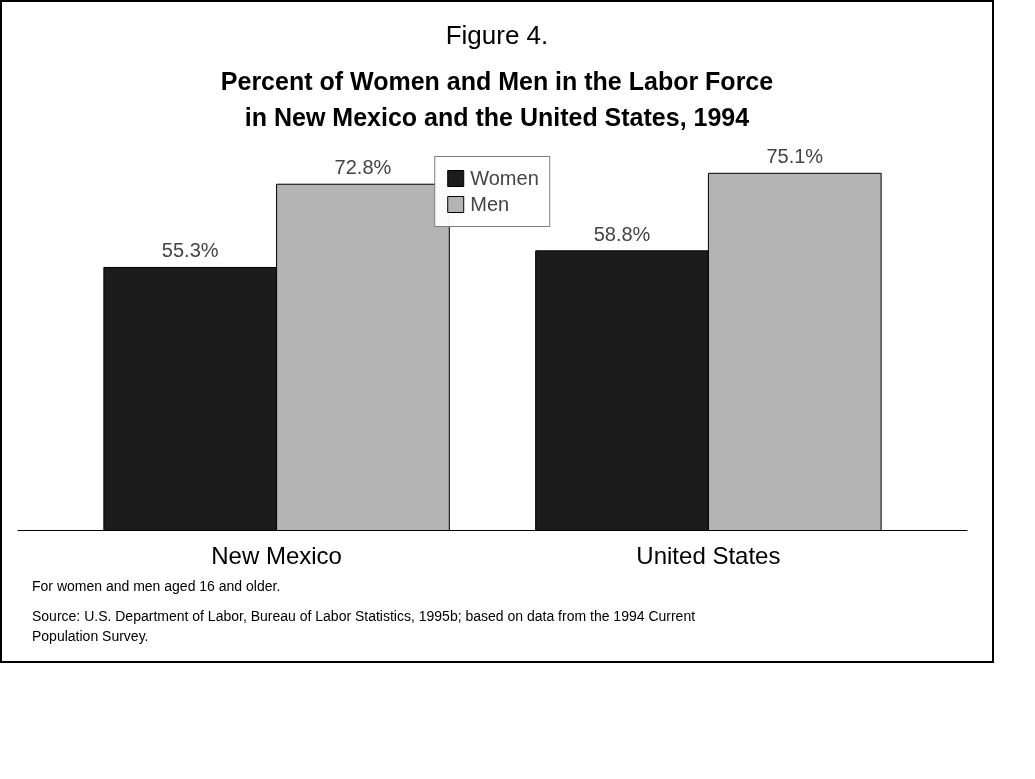 Image resolution: width=1035 pixels, height=779 pixels. What do you see at coordinates (497, 35) in the screenshot?
I see `chart-title: Figure 4.` at bounding box center [497, 35].